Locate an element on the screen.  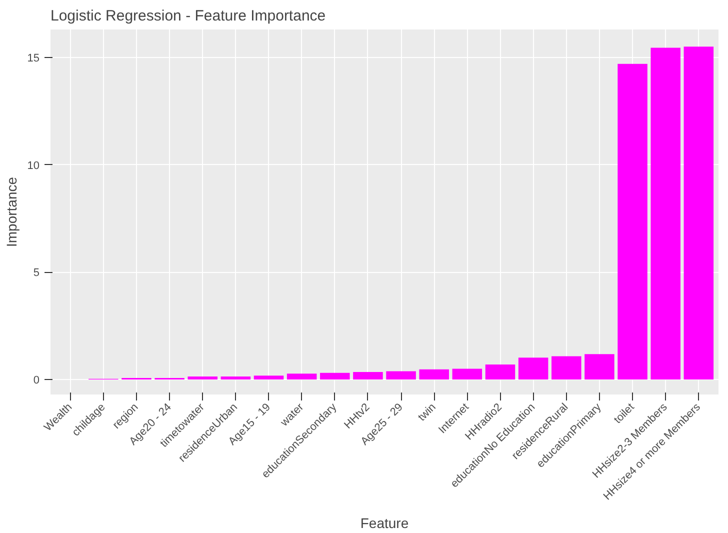
y-tick-label: 10 is located at coordinates (33, 166).